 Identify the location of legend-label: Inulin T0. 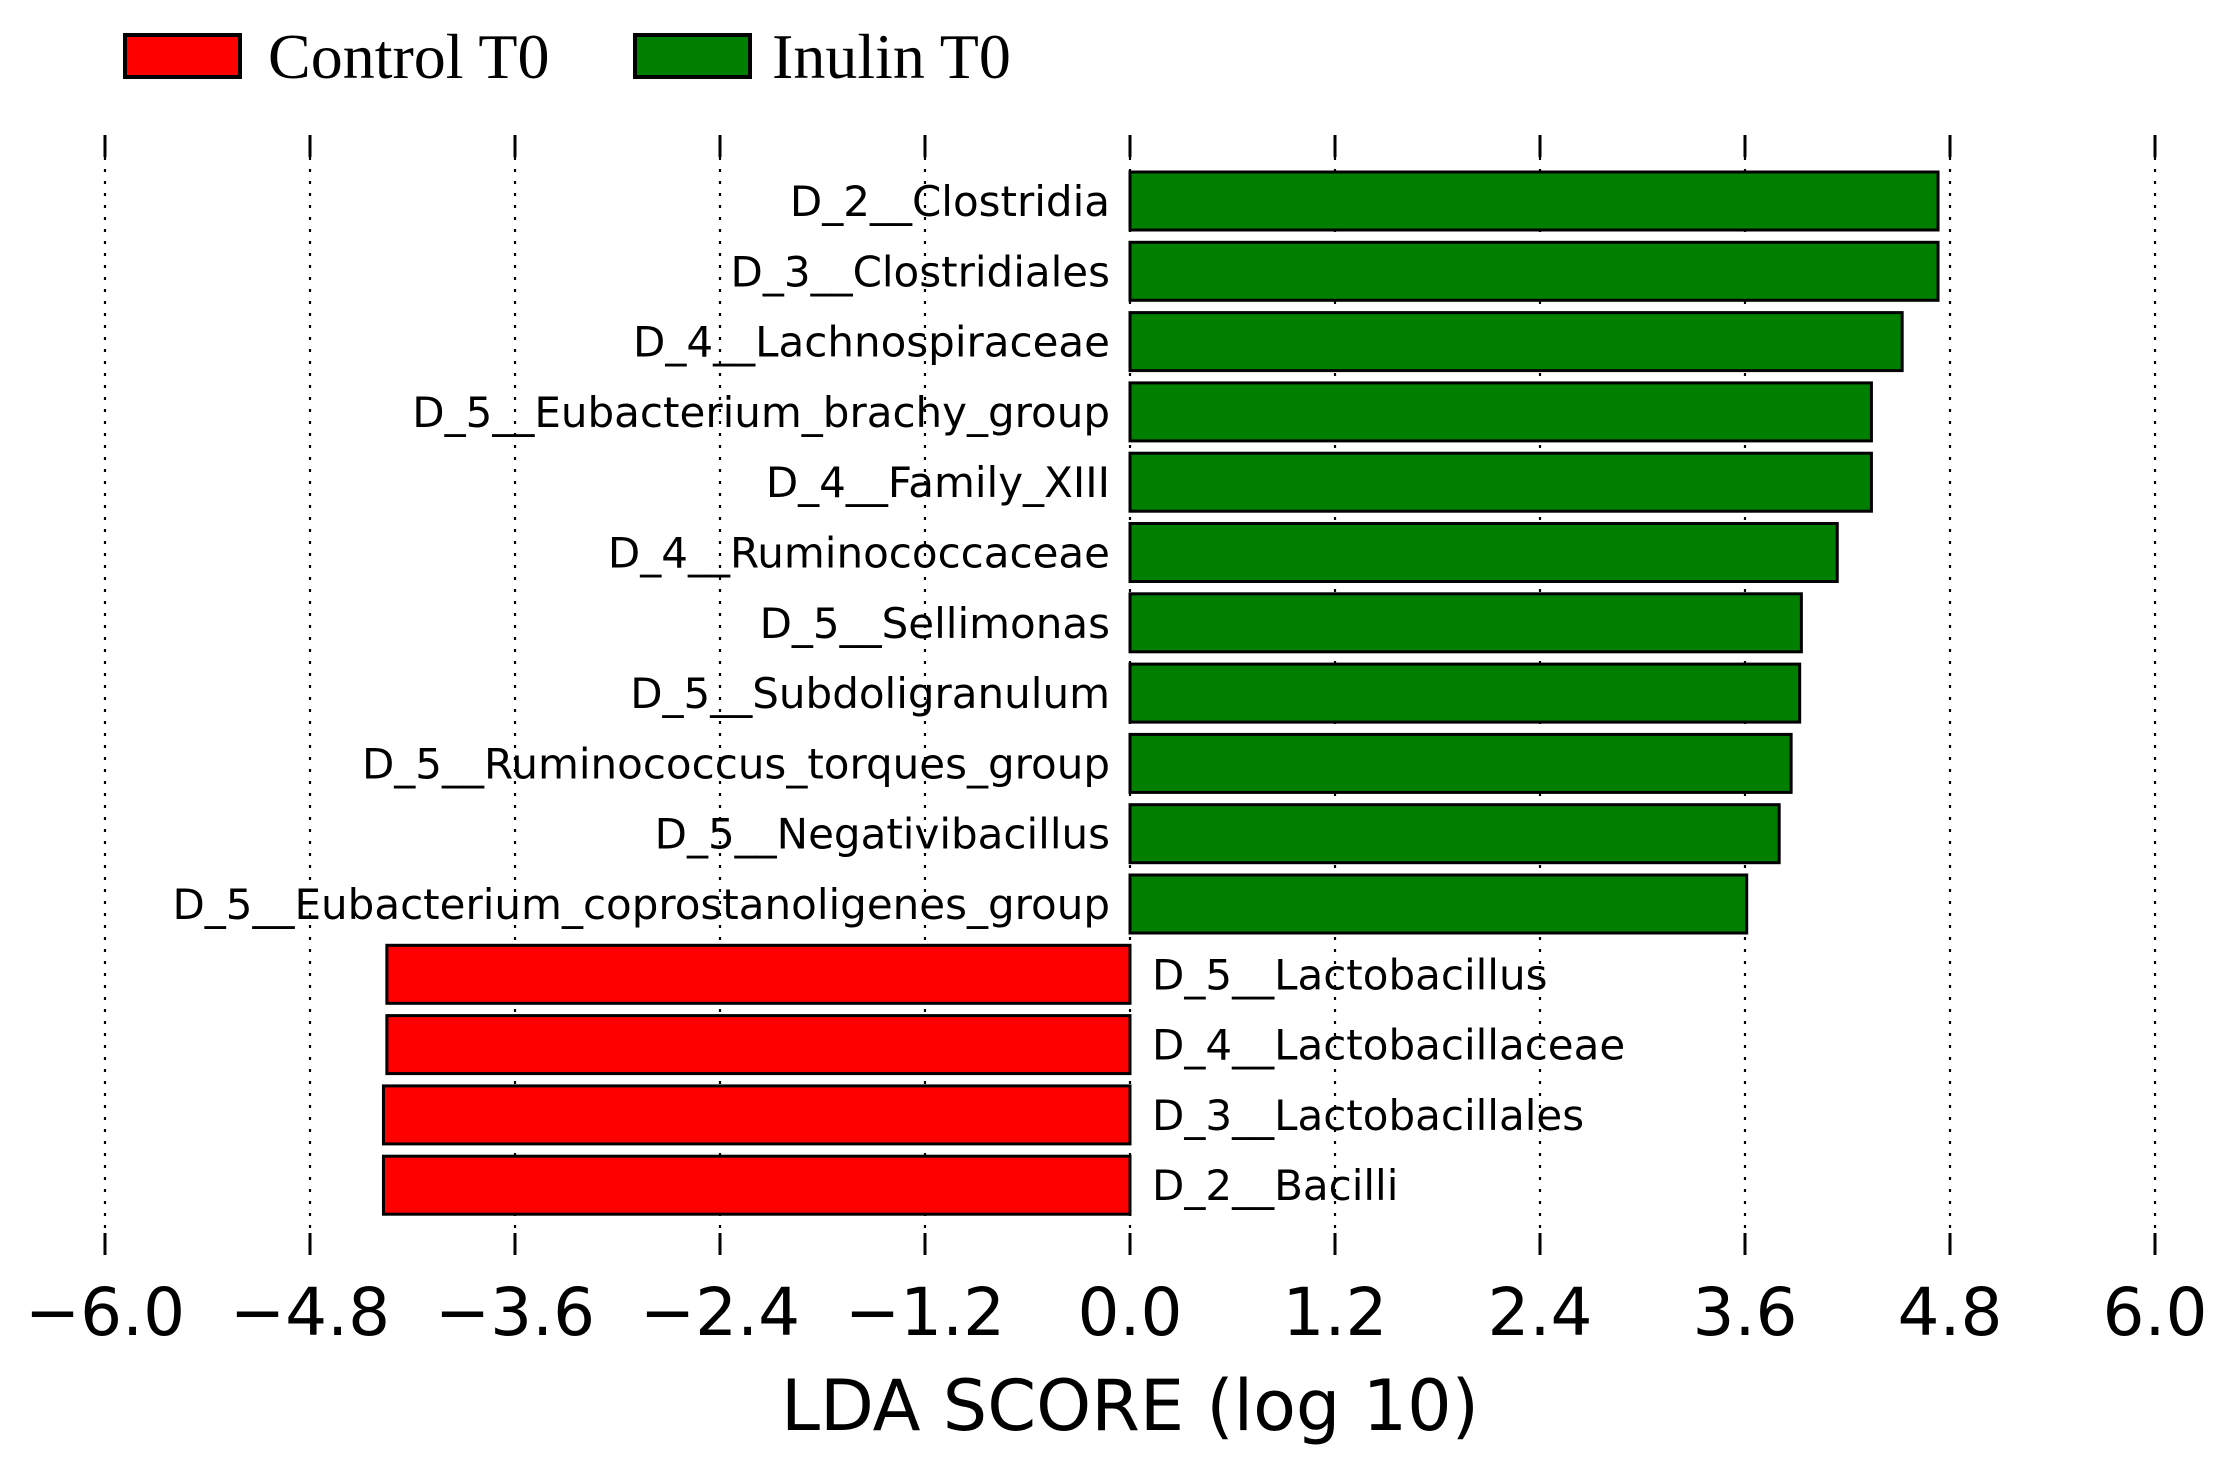
(891, 56).